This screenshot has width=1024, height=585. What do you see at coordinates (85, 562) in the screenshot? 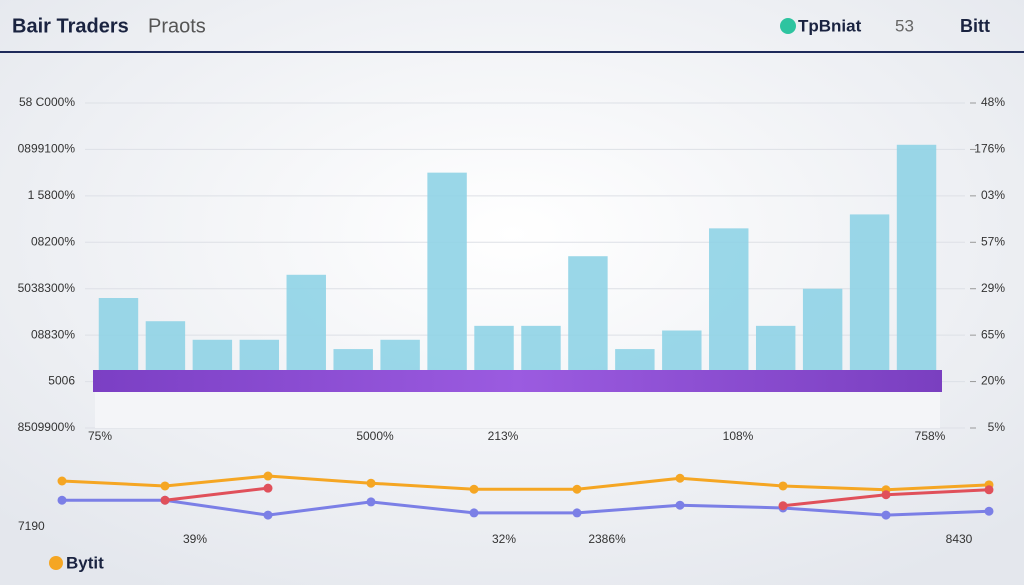
I see `legend-label: Bytit` at bounding box center [85, 562].